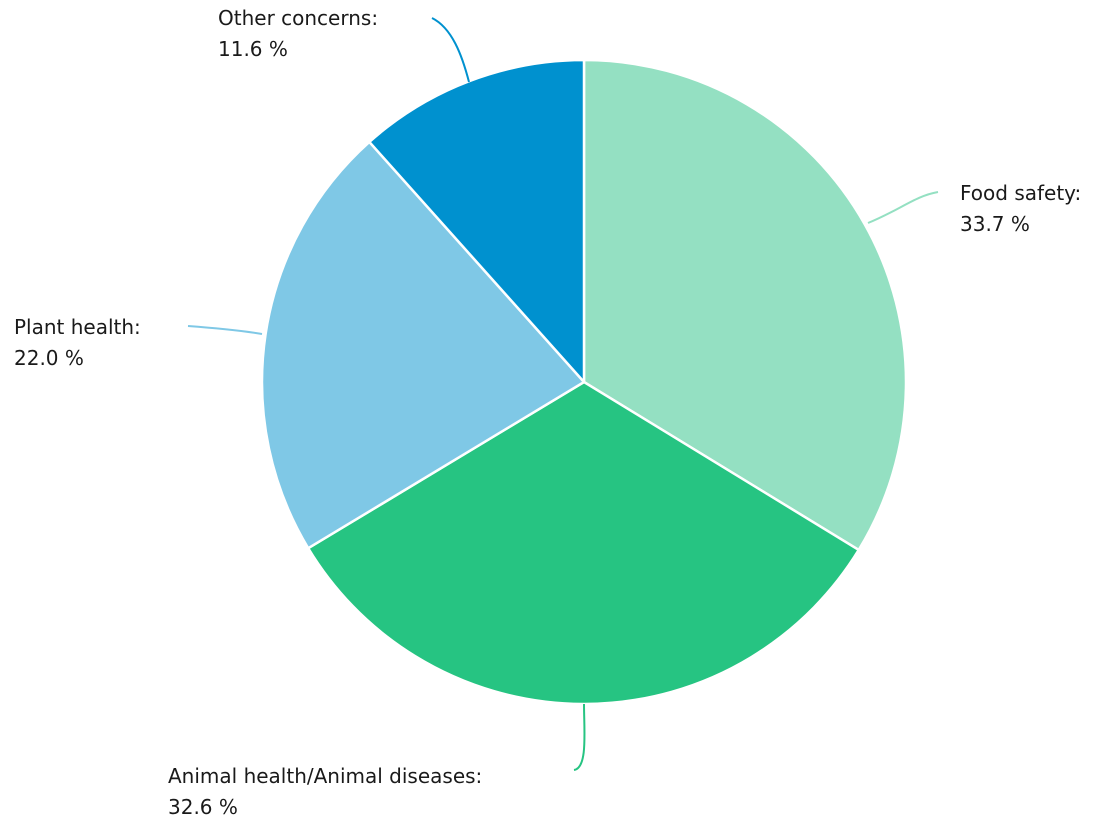 The image size is (1111, 822). I want to click on slice-label-value: 22.0 %, so click(49, 358).